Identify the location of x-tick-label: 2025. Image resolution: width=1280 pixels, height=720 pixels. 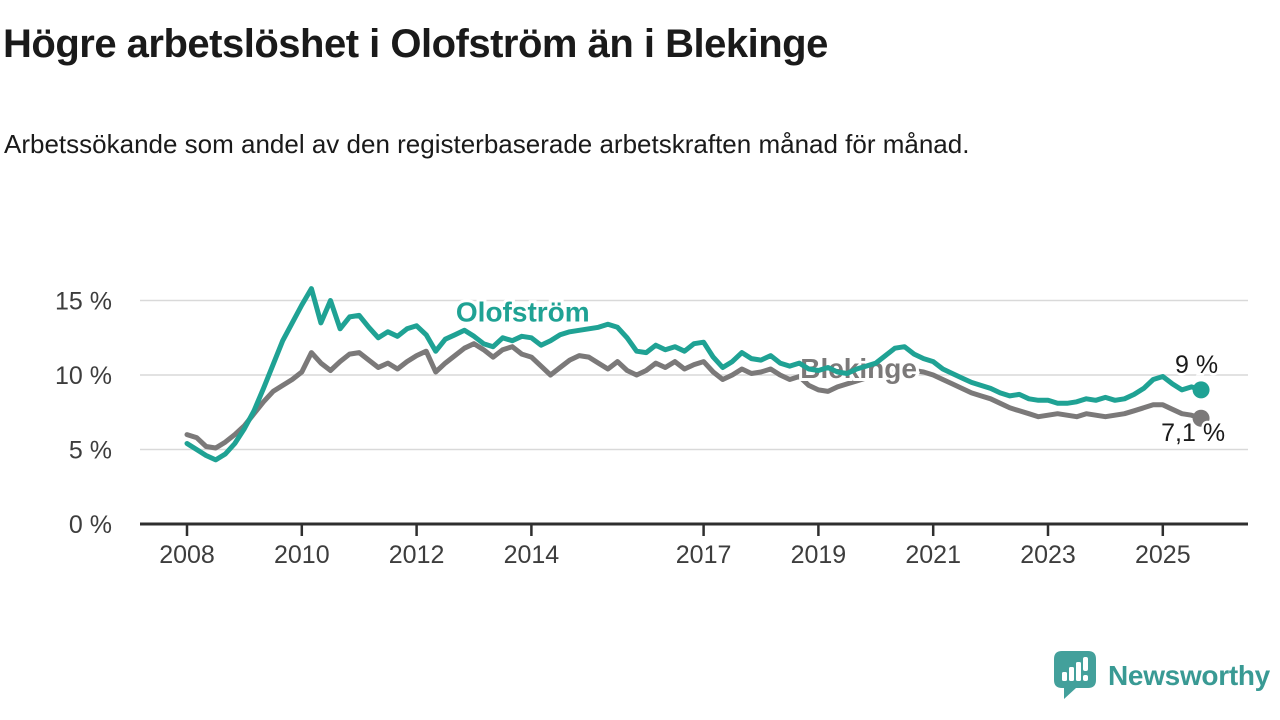
(1163, 555).